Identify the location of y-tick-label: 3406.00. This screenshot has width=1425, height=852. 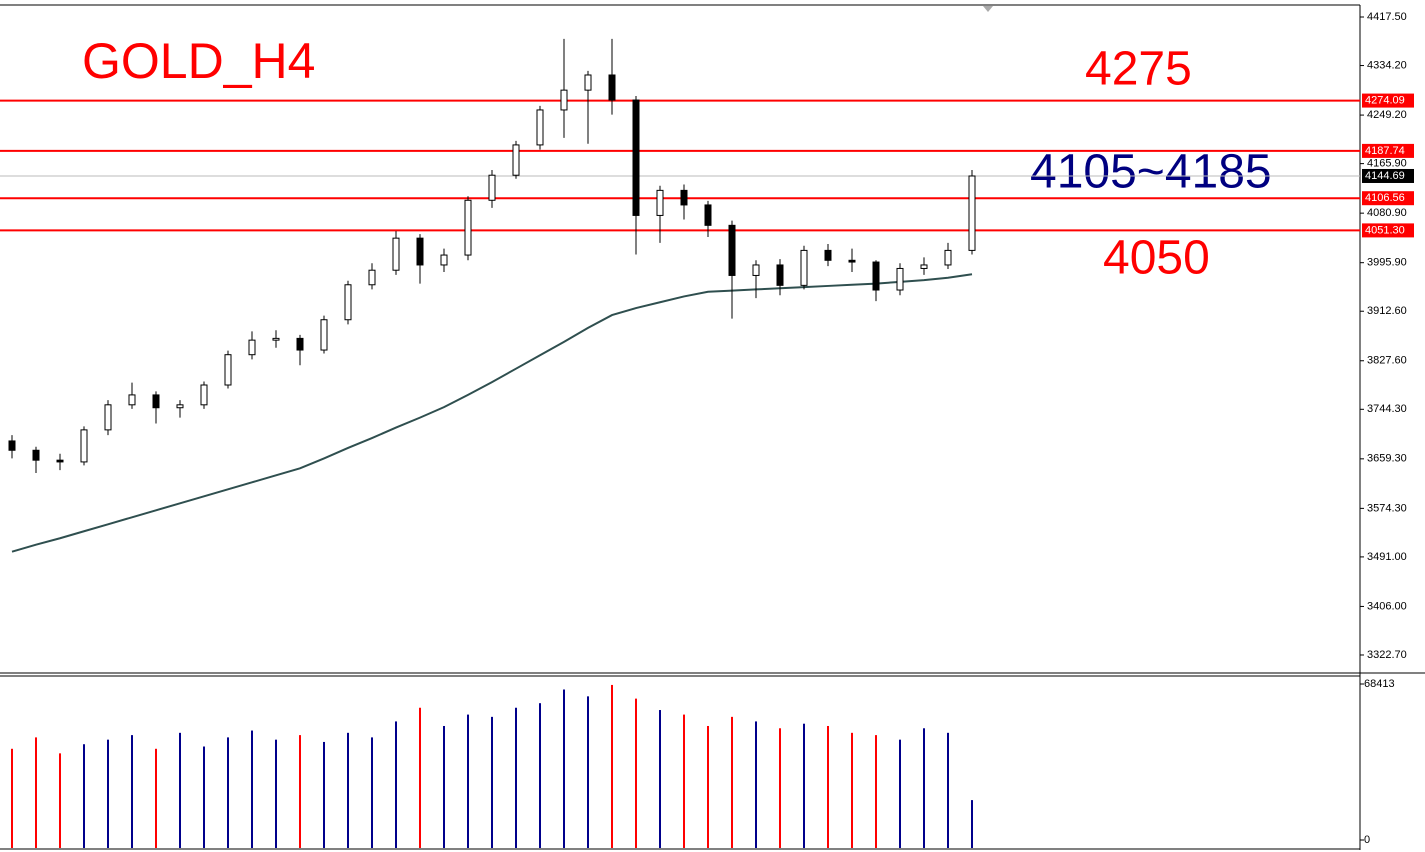
(1387, 606).